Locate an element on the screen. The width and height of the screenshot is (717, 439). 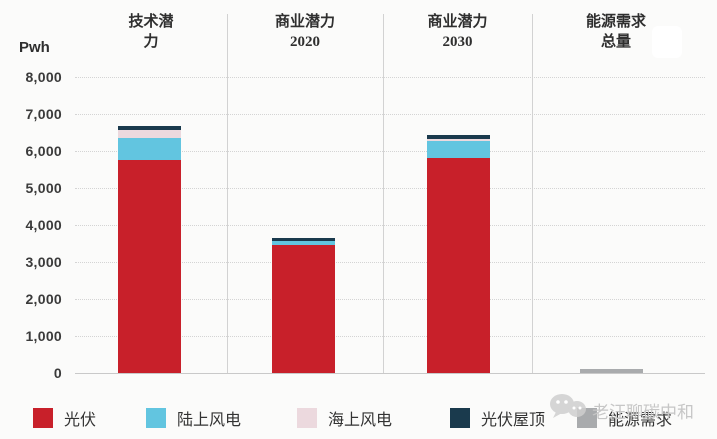
column-header-commercial-2030: 商业潜力 2030 is located at coordinates (457, 32).